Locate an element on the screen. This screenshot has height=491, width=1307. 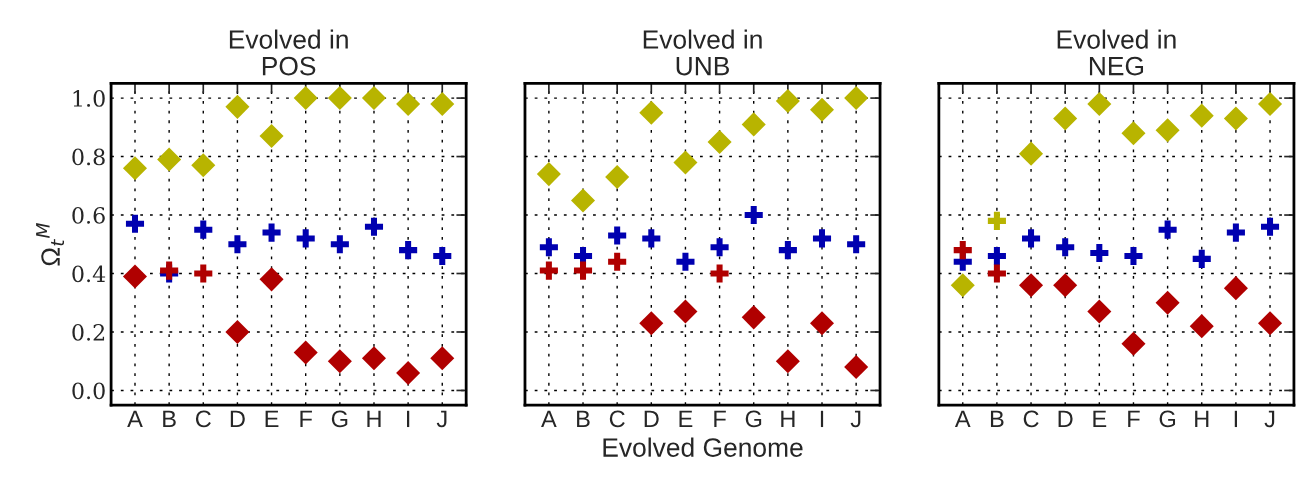
y-tick-label: 0.0 is located at coordinates (88, 391).